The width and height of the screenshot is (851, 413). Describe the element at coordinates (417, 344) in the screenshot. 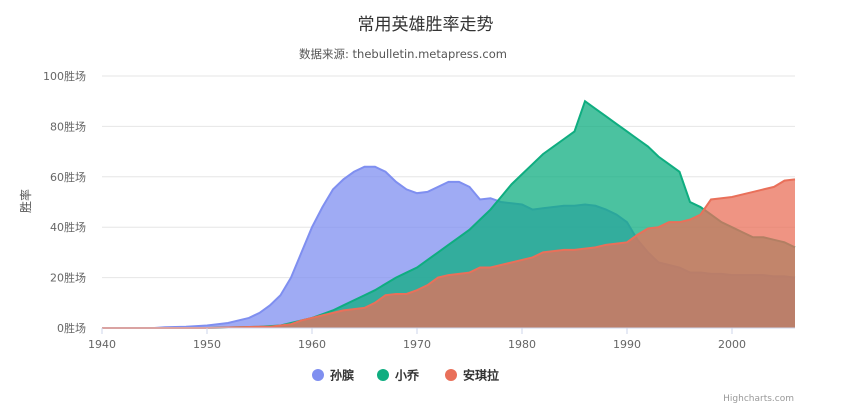

I see `x-tick-label: 1970` at that location.